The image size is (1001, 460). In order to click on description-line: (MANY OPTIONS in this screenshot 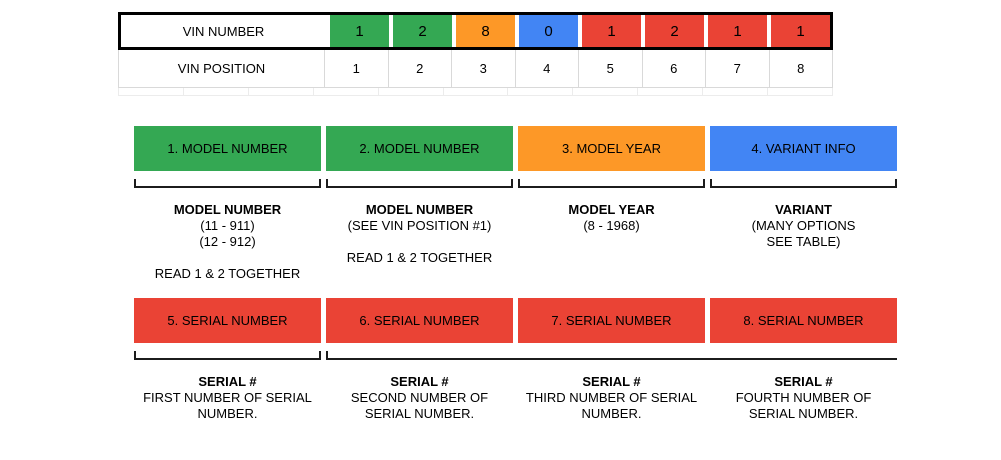, I will do `click(803, 225)`.